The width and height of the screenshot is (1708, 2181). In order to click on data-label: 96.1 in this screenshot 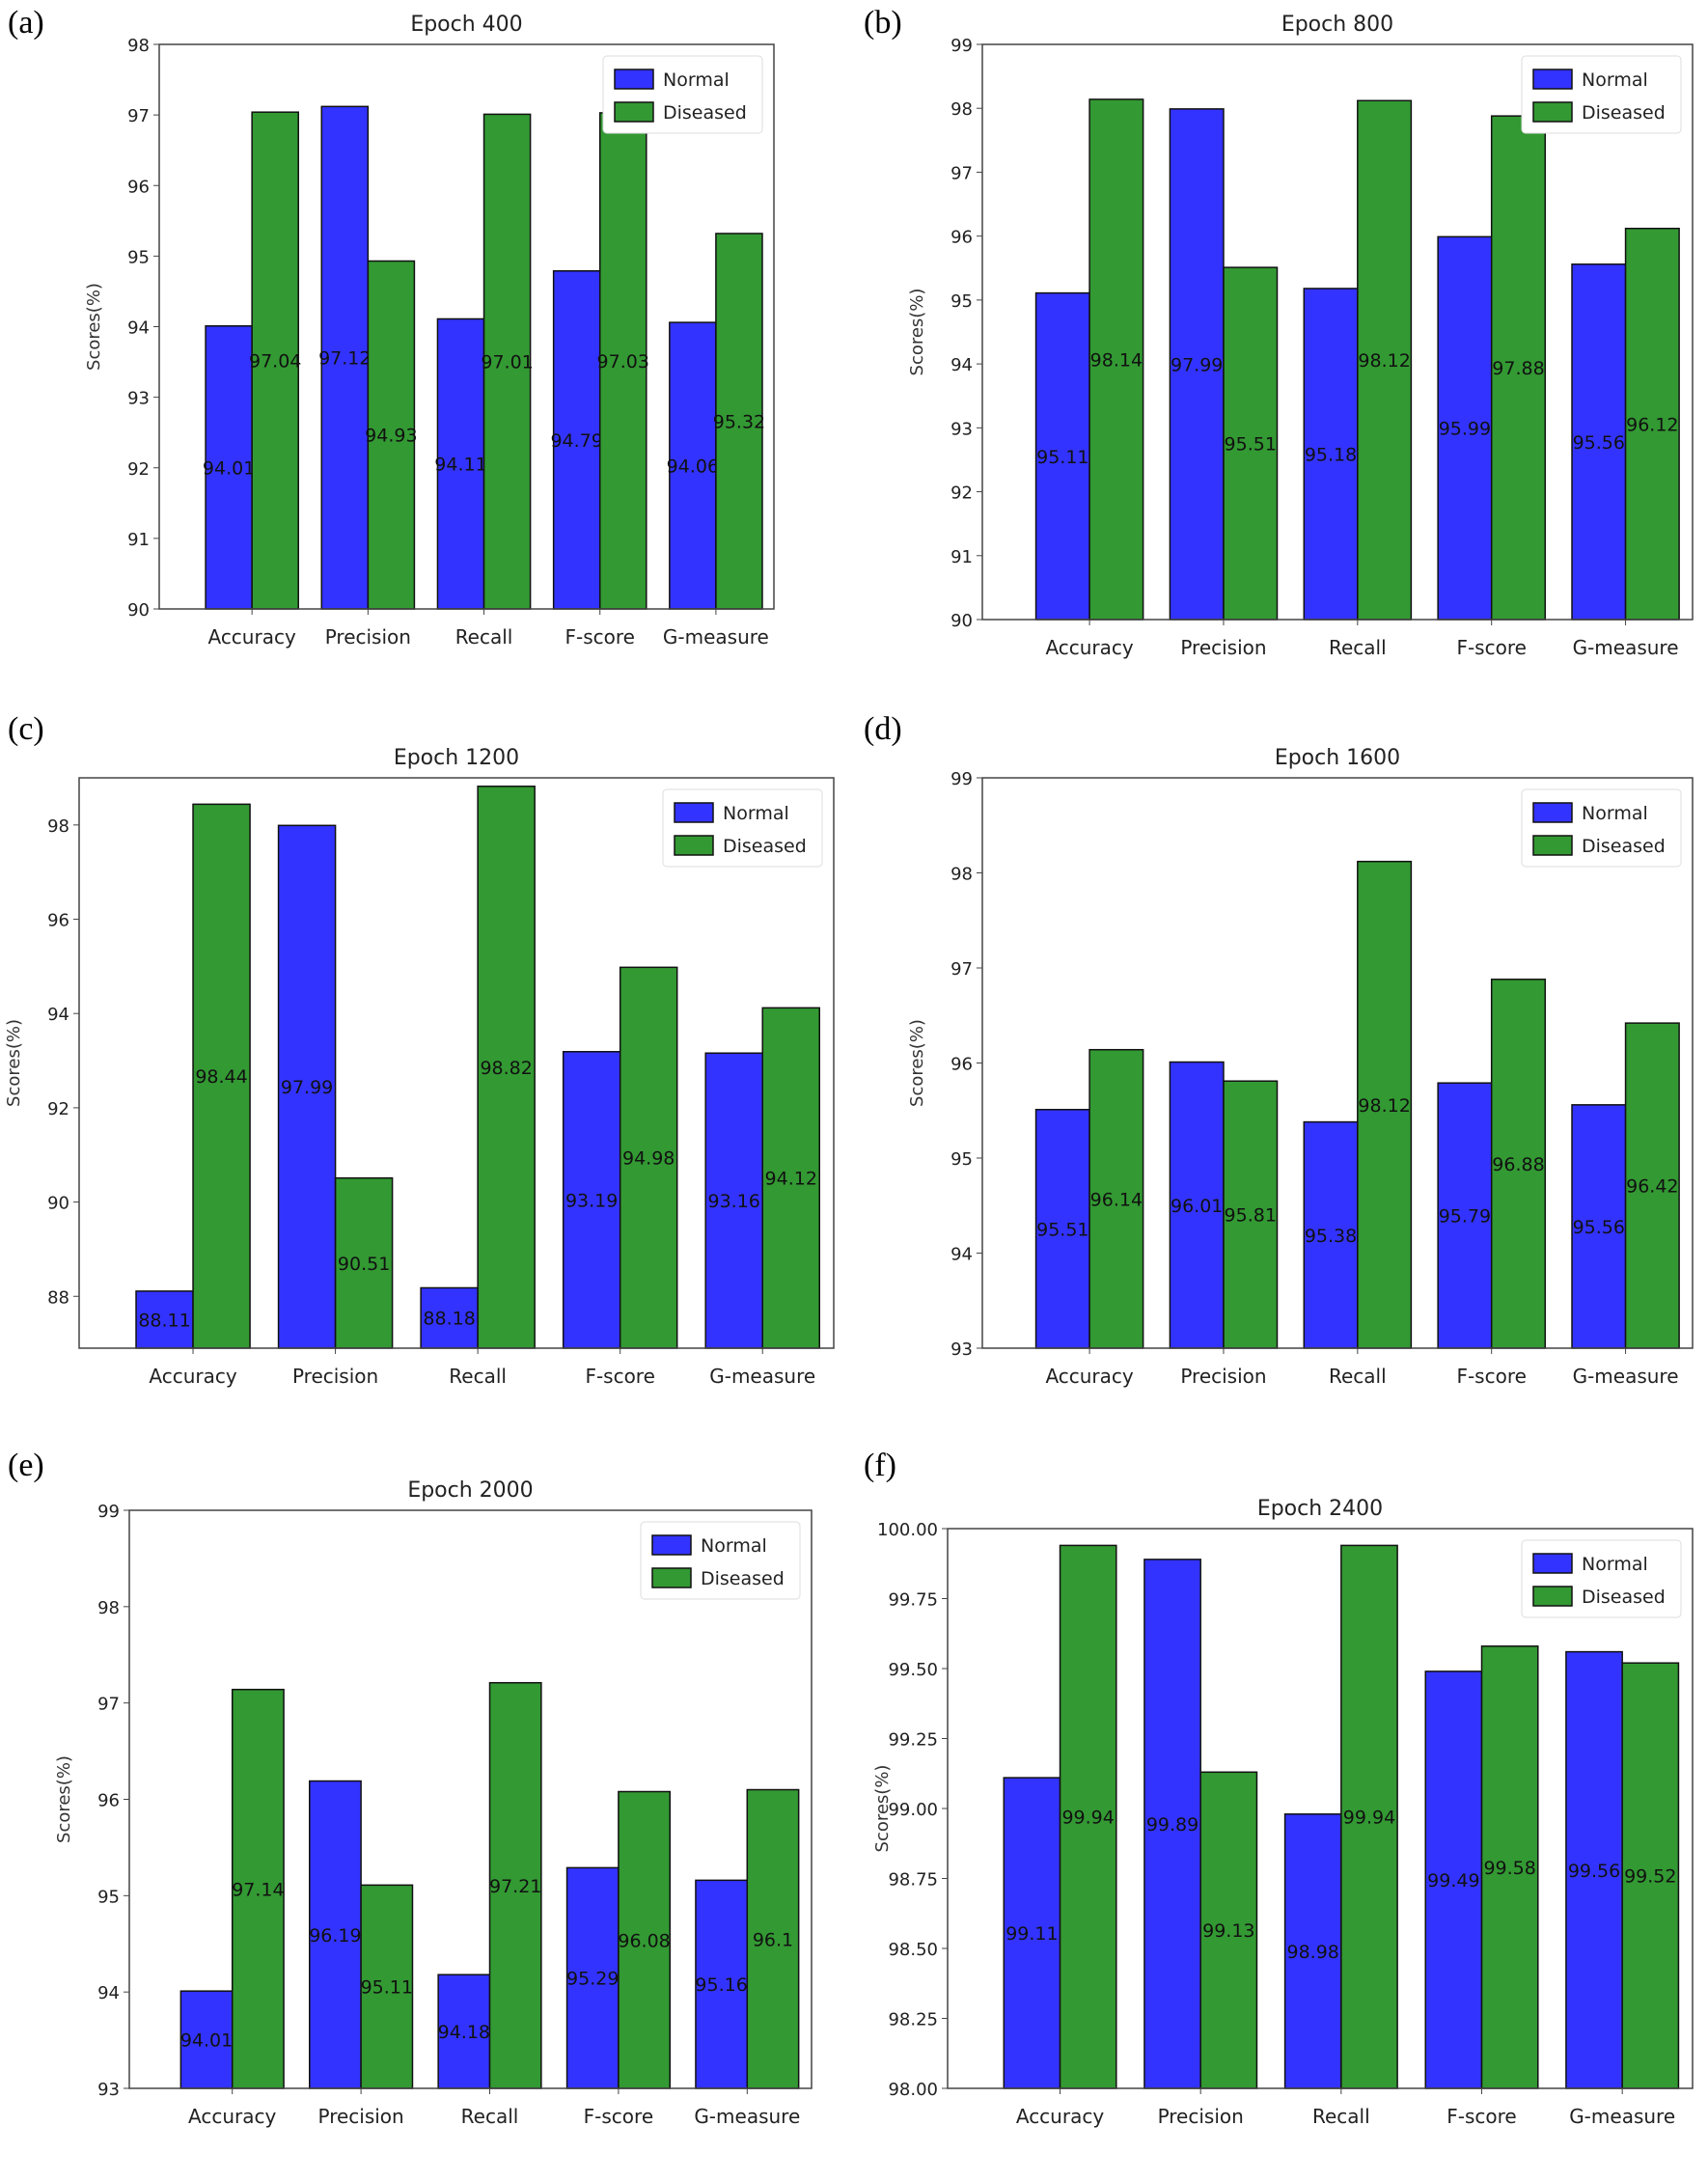, I will do `click(773, 1940)`.